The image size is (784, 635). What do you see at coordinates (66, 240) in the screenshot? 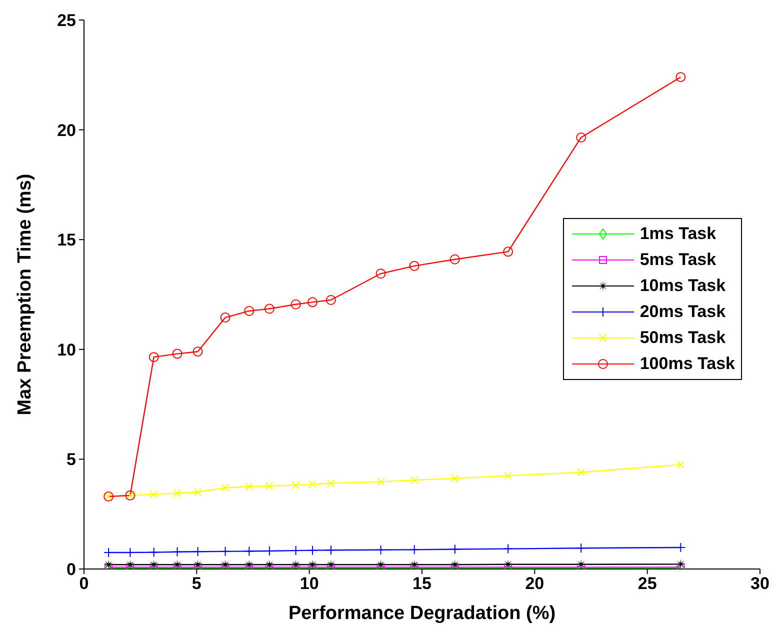
I see `y-tick-label: 15` at bounding box center [66, 240].